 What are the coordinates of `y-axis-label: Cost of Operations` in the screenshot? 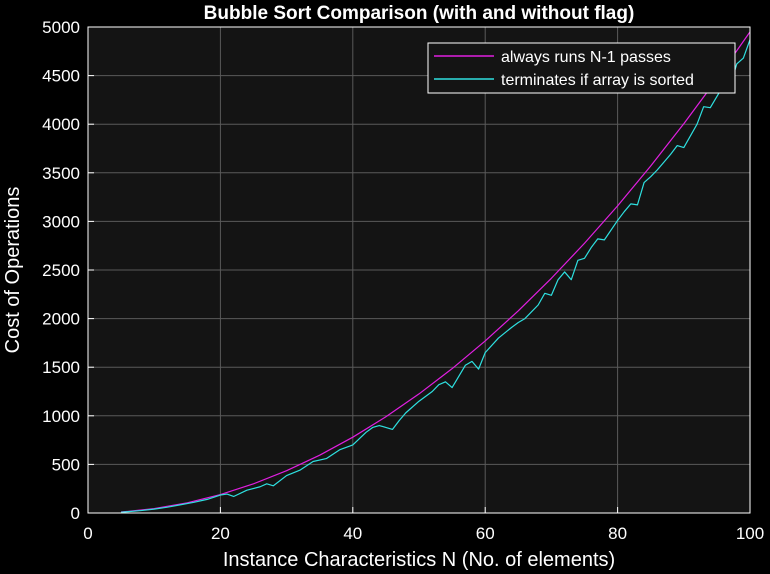 It's located at (13, 270).